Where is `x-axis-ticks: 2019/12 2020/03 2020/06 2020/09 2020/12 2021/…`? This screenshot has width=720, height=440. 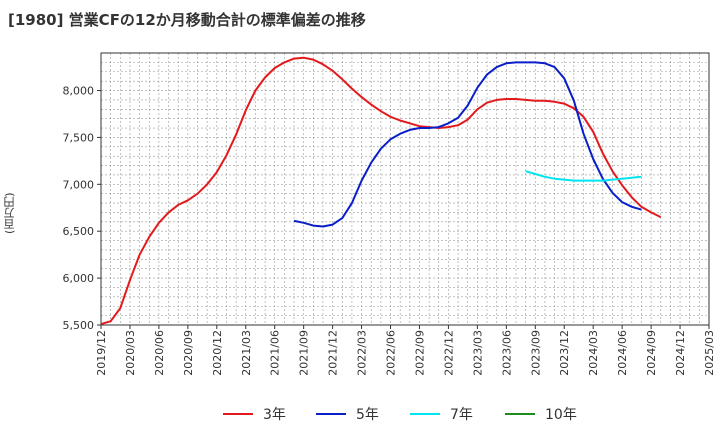 x-axis-ticks: 2019/12 2020/03 2020/06 2020/09 2020/12 2021/… is located at coordinates (405, 350).